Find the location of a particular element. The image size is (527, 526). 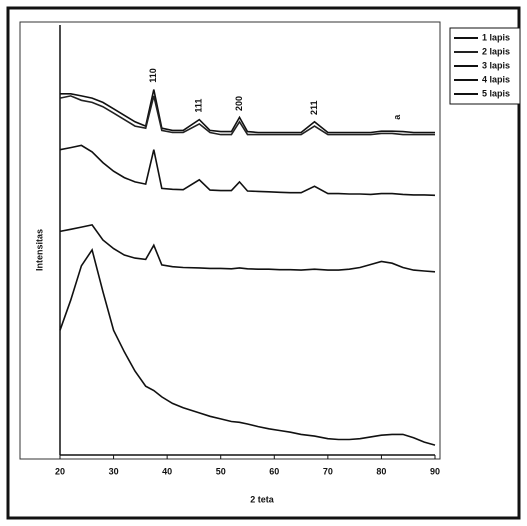

annotation: 200 is located at coordinates (239, 103).